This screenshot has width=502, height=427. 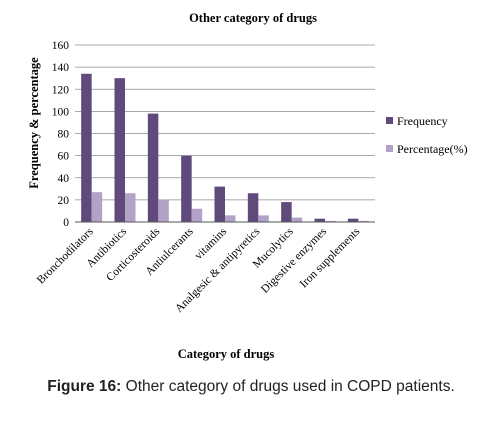 I want to click on y-tick-label: 20, so click(x=64, y=201).